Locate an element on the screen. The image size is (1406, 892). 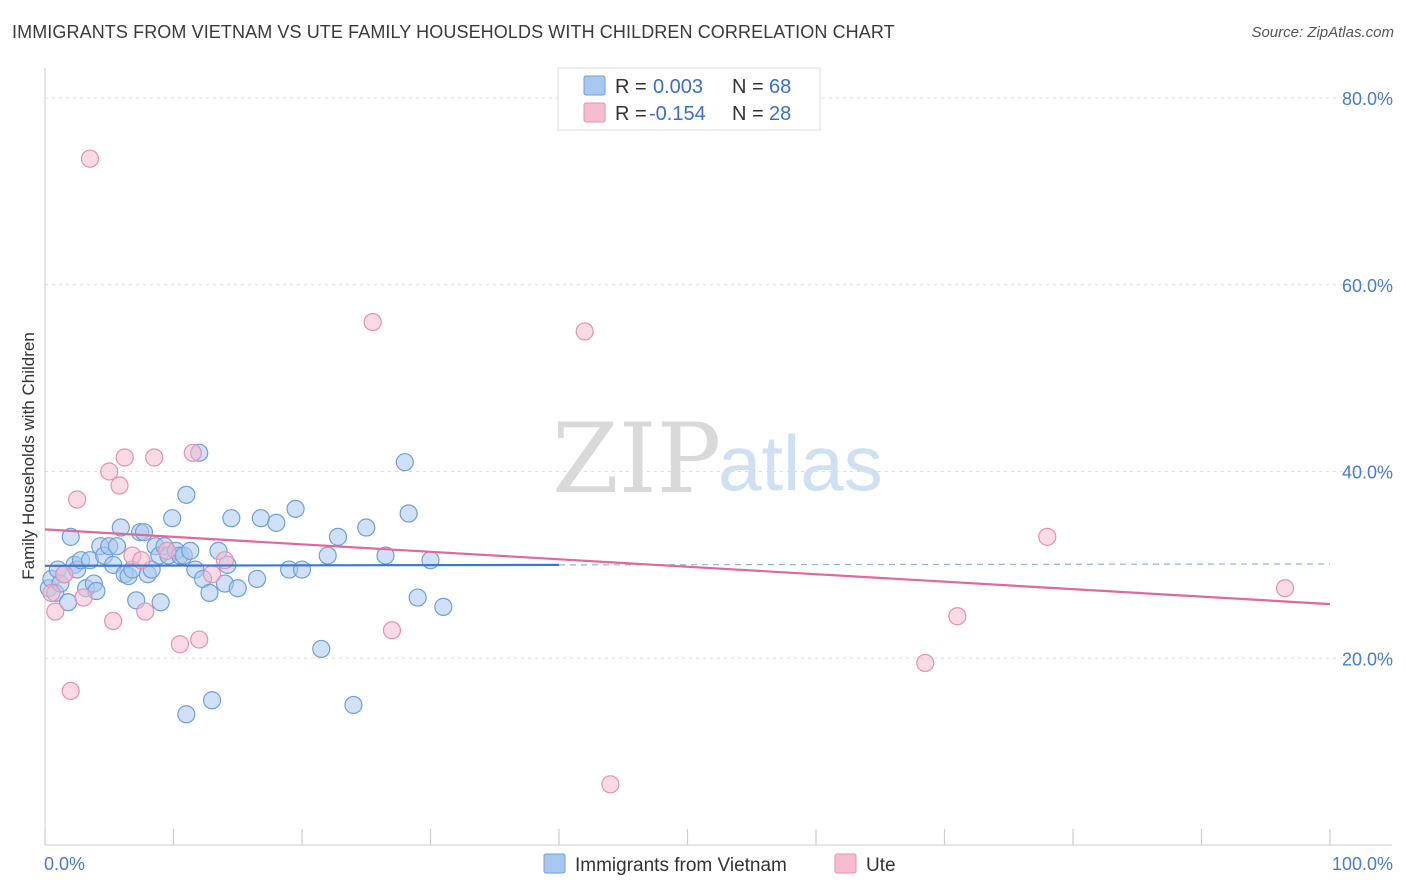
x-tick-labels: 0.0% 100.0% is located at coordinates (718, 864).